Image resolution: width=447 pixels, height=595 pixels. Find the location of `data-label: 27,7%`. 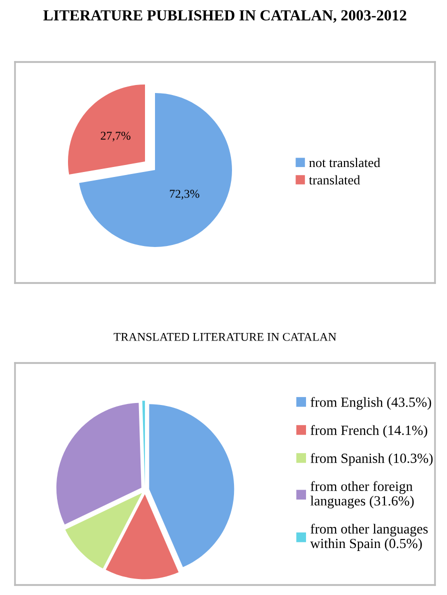

data-label: 27,7% is located at coordinates (115, 137).